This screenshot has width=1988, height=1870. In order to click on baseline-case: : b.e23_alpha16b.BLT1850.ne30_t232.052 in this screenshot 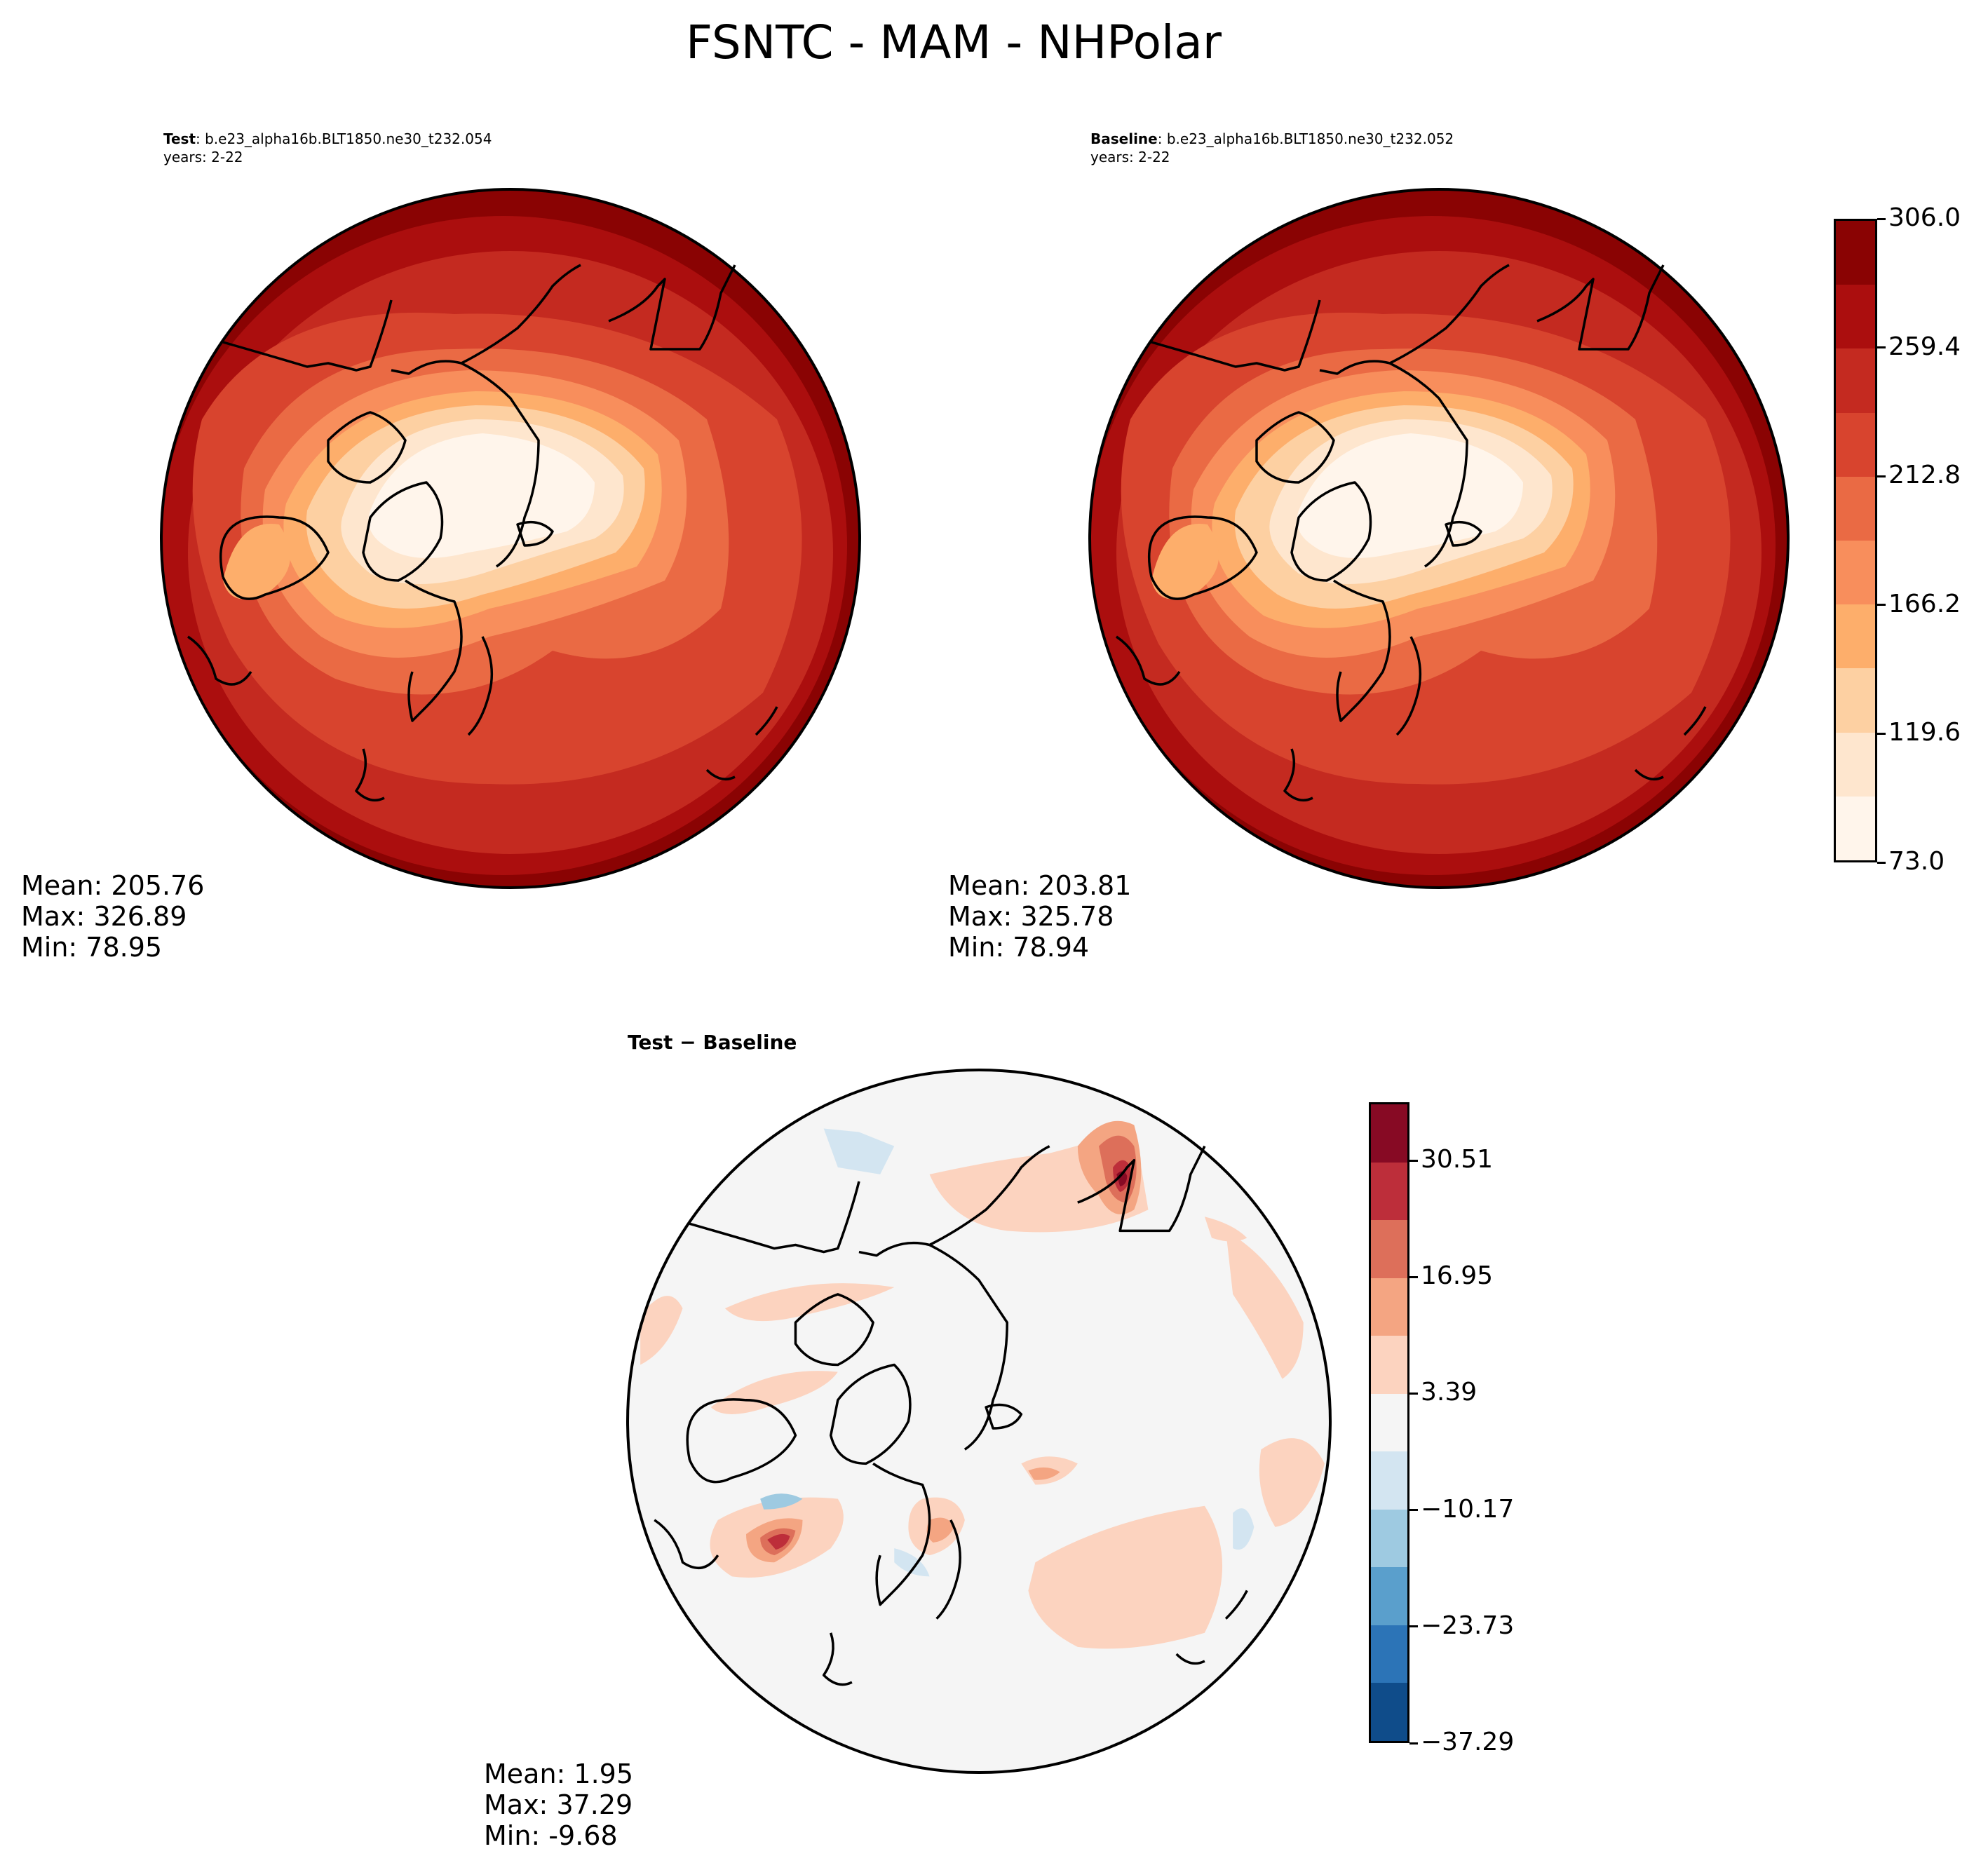, I will do `click(1306, 138)`.